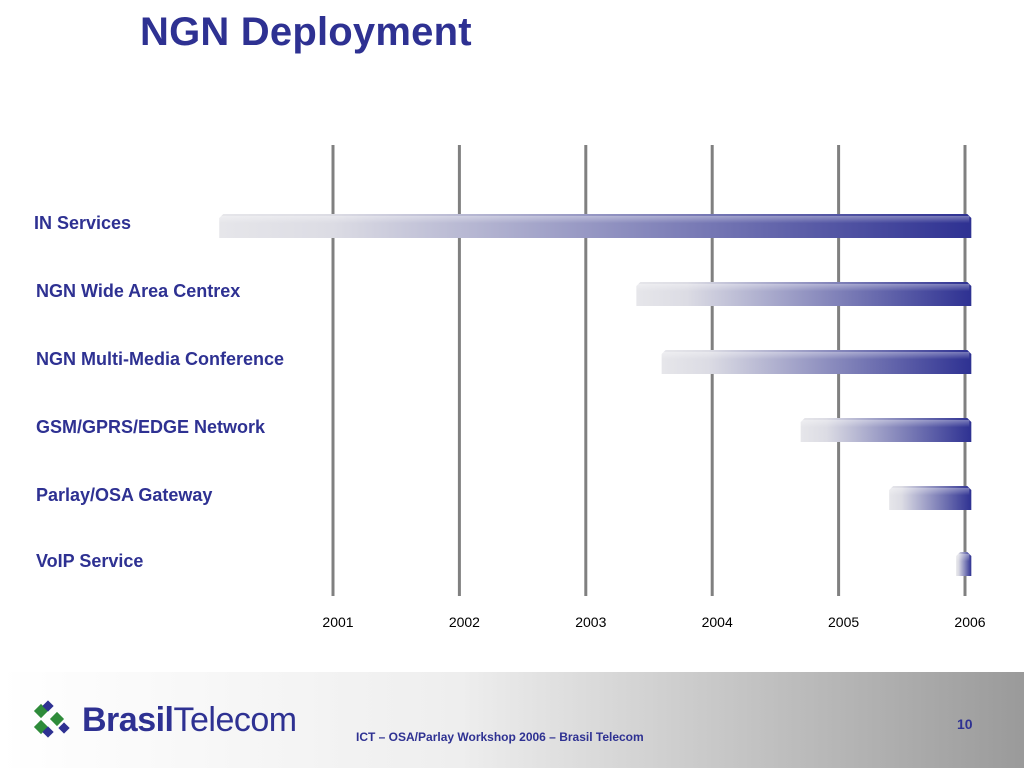 The width and height of the screenshot is (1024, 768). Describe the element at coordinates (138, 291) in the screenshot. I see `category-label: NGN Wide Area Centrex` at that location.